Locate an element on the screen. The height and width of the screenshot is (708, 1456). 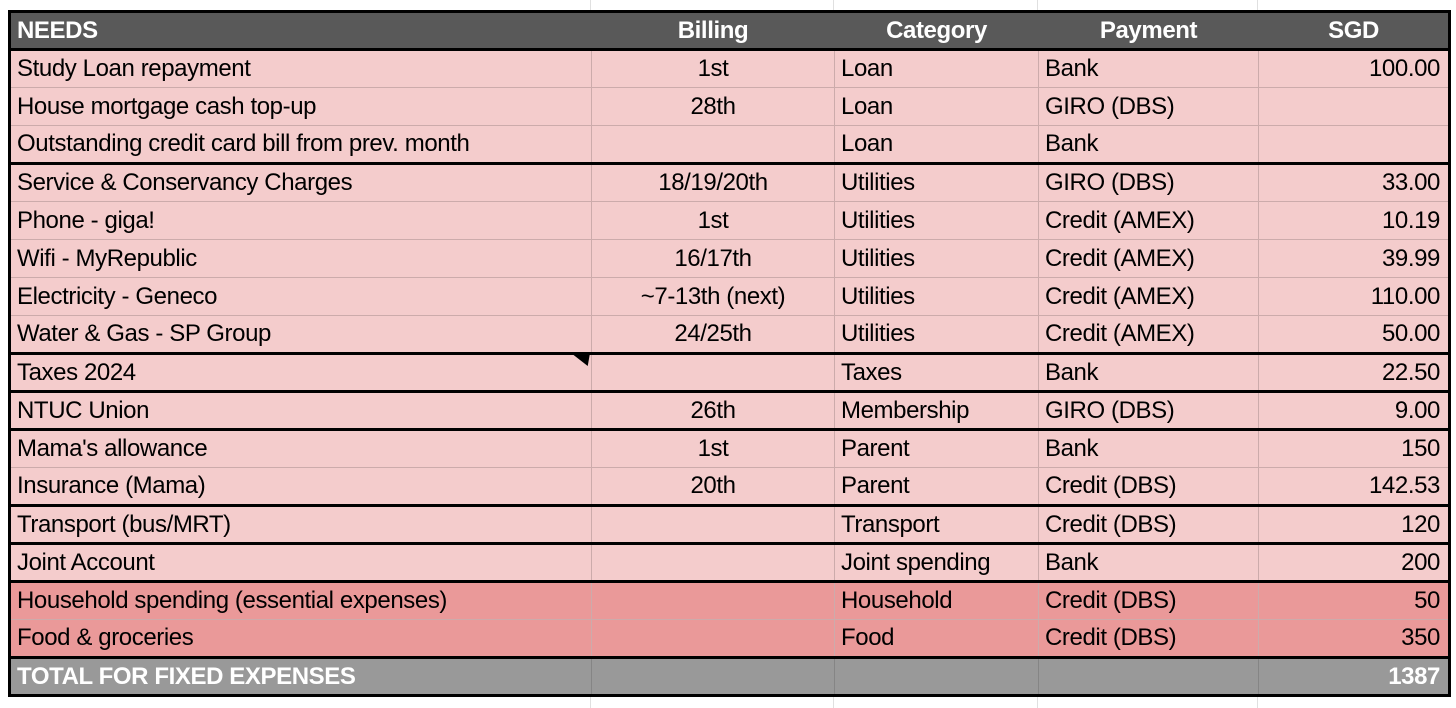
table-row: Joint Account Joint spending Bank 200 is located at coordinates (729, 563).